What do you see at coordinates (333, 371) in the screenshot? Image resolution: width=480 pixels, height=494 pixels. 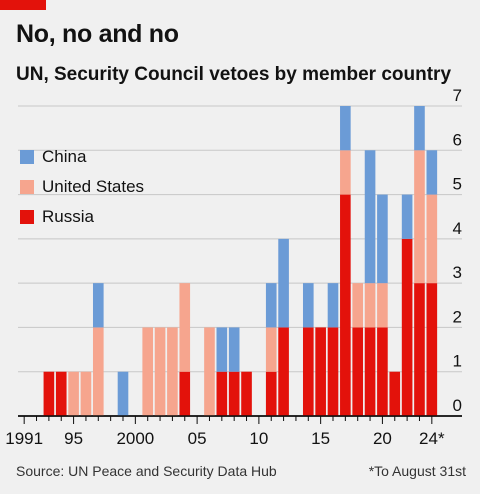 I see `bar-russia-2016` at bounding box center [333, 371].